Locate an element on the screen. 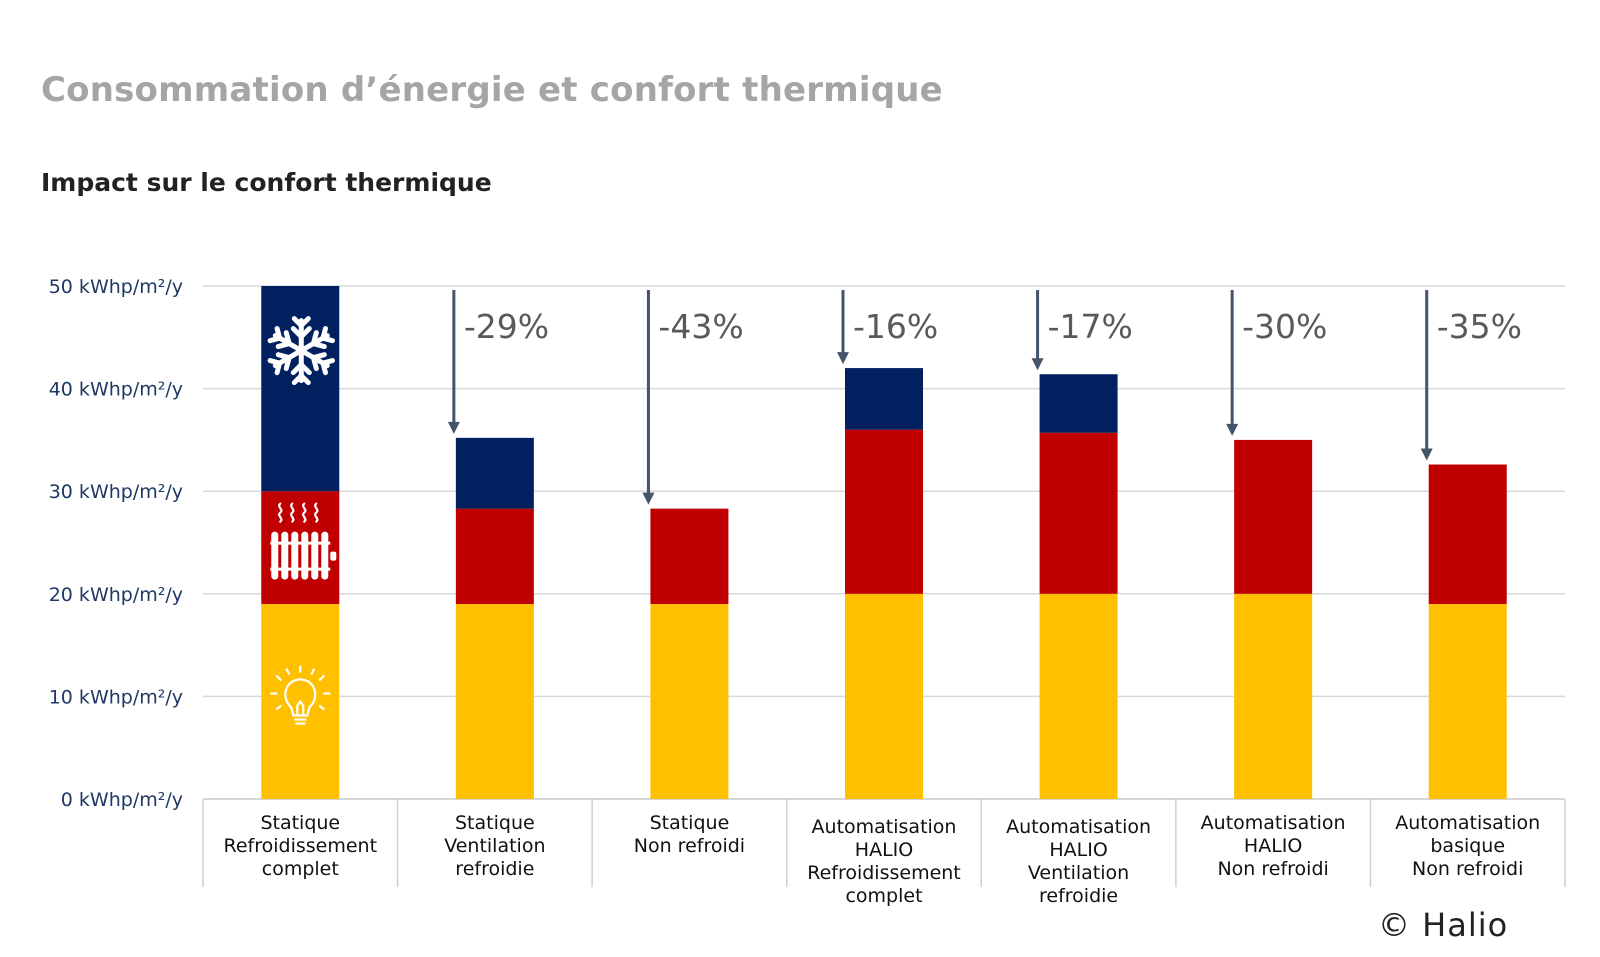 The image size is (1600, 957). reduction-percent-label: -30% is located at coordinates (1284, 326).